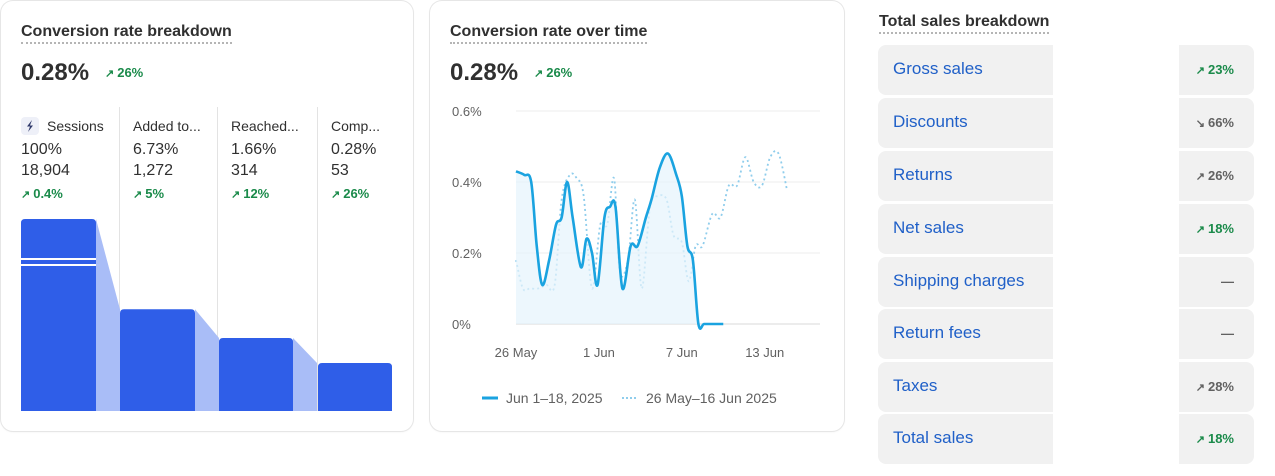  Describe the element at coordinates (1214, 386) in the screenshot. I see `sales-row-delta: ↗ 28%` at that location.